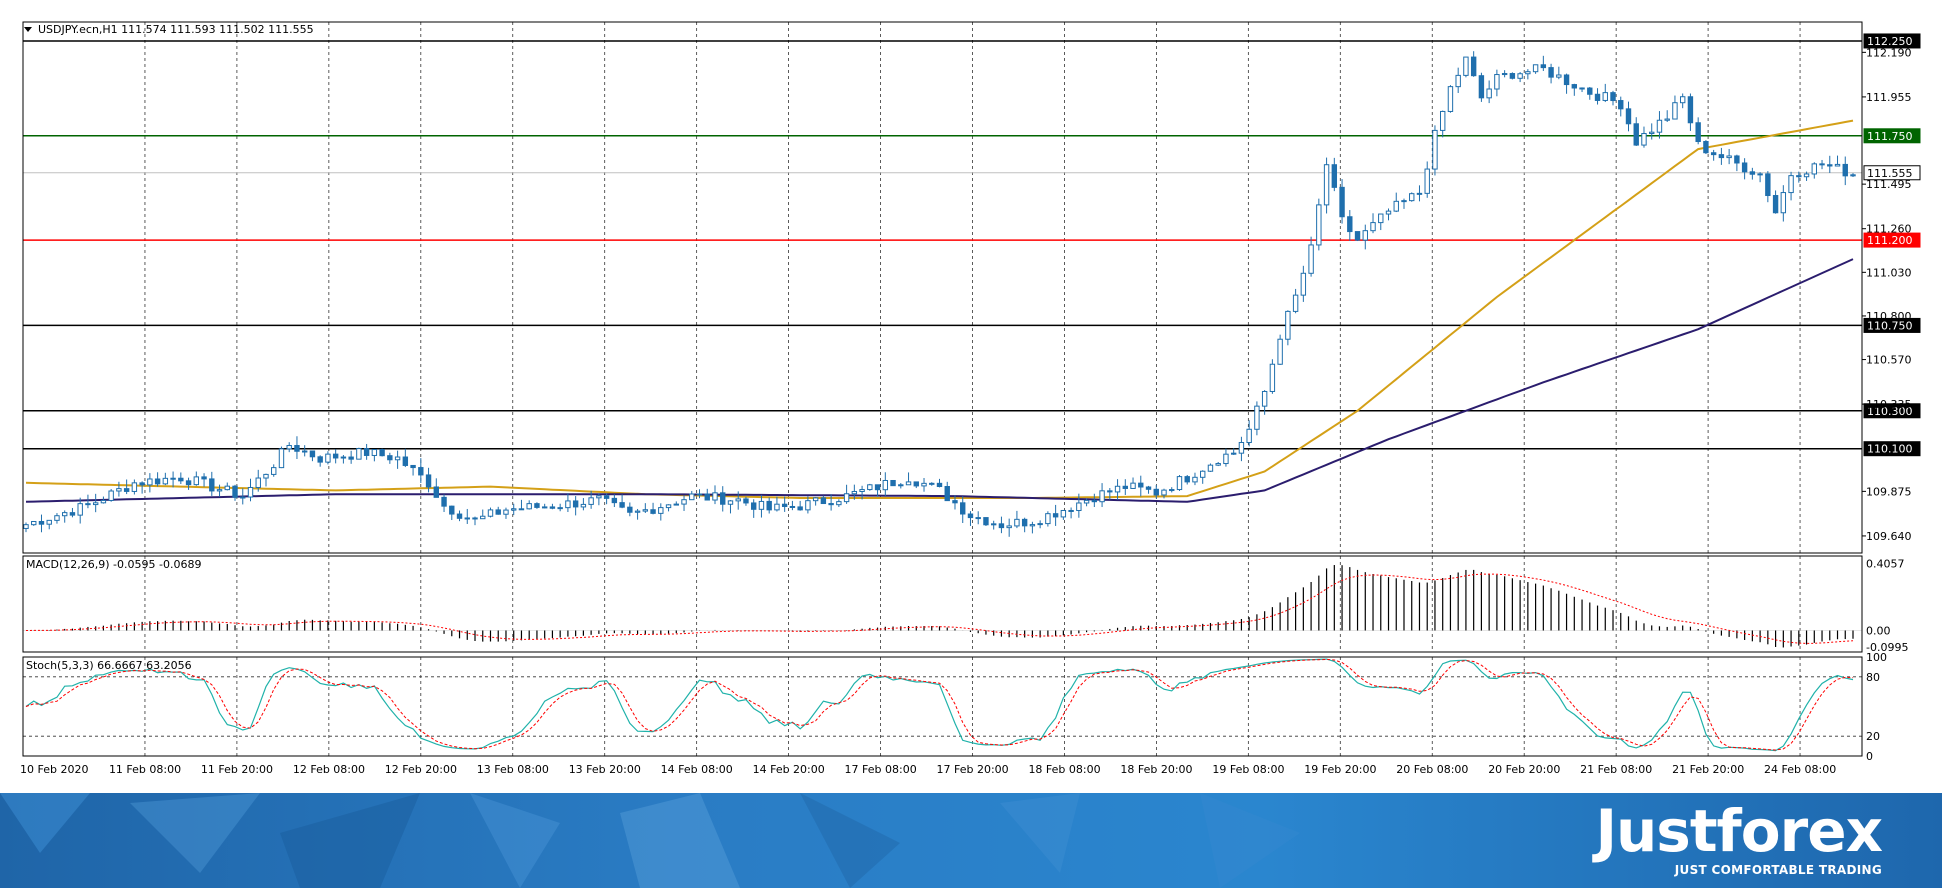 This screenshot has width=1942, height=888. I want to click on brand-logo: Justforex, so click(1739, 831).